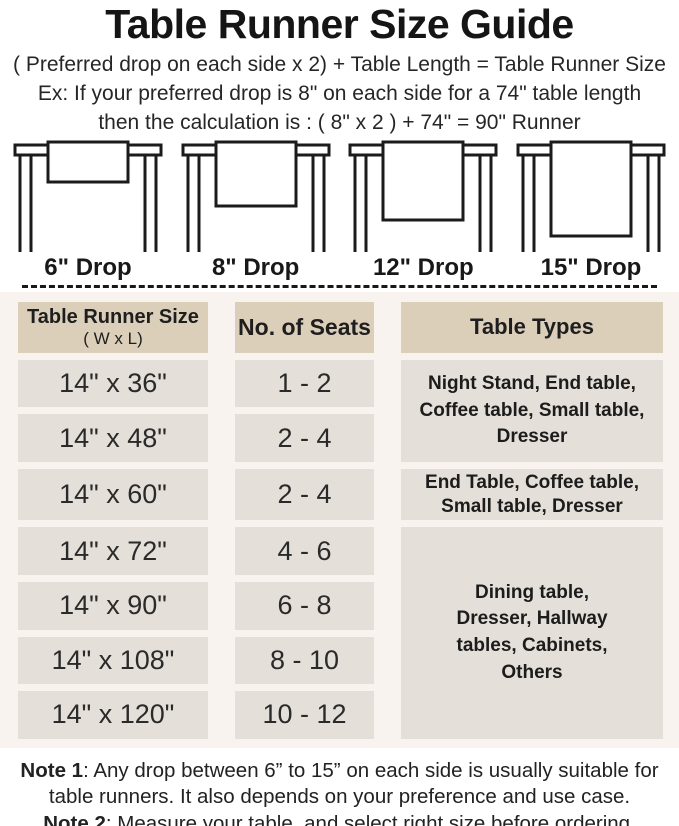 The width and height of the screenshot is (679, 826). I want to click on table-cell-size: 14" x 36", so click(113, 383).